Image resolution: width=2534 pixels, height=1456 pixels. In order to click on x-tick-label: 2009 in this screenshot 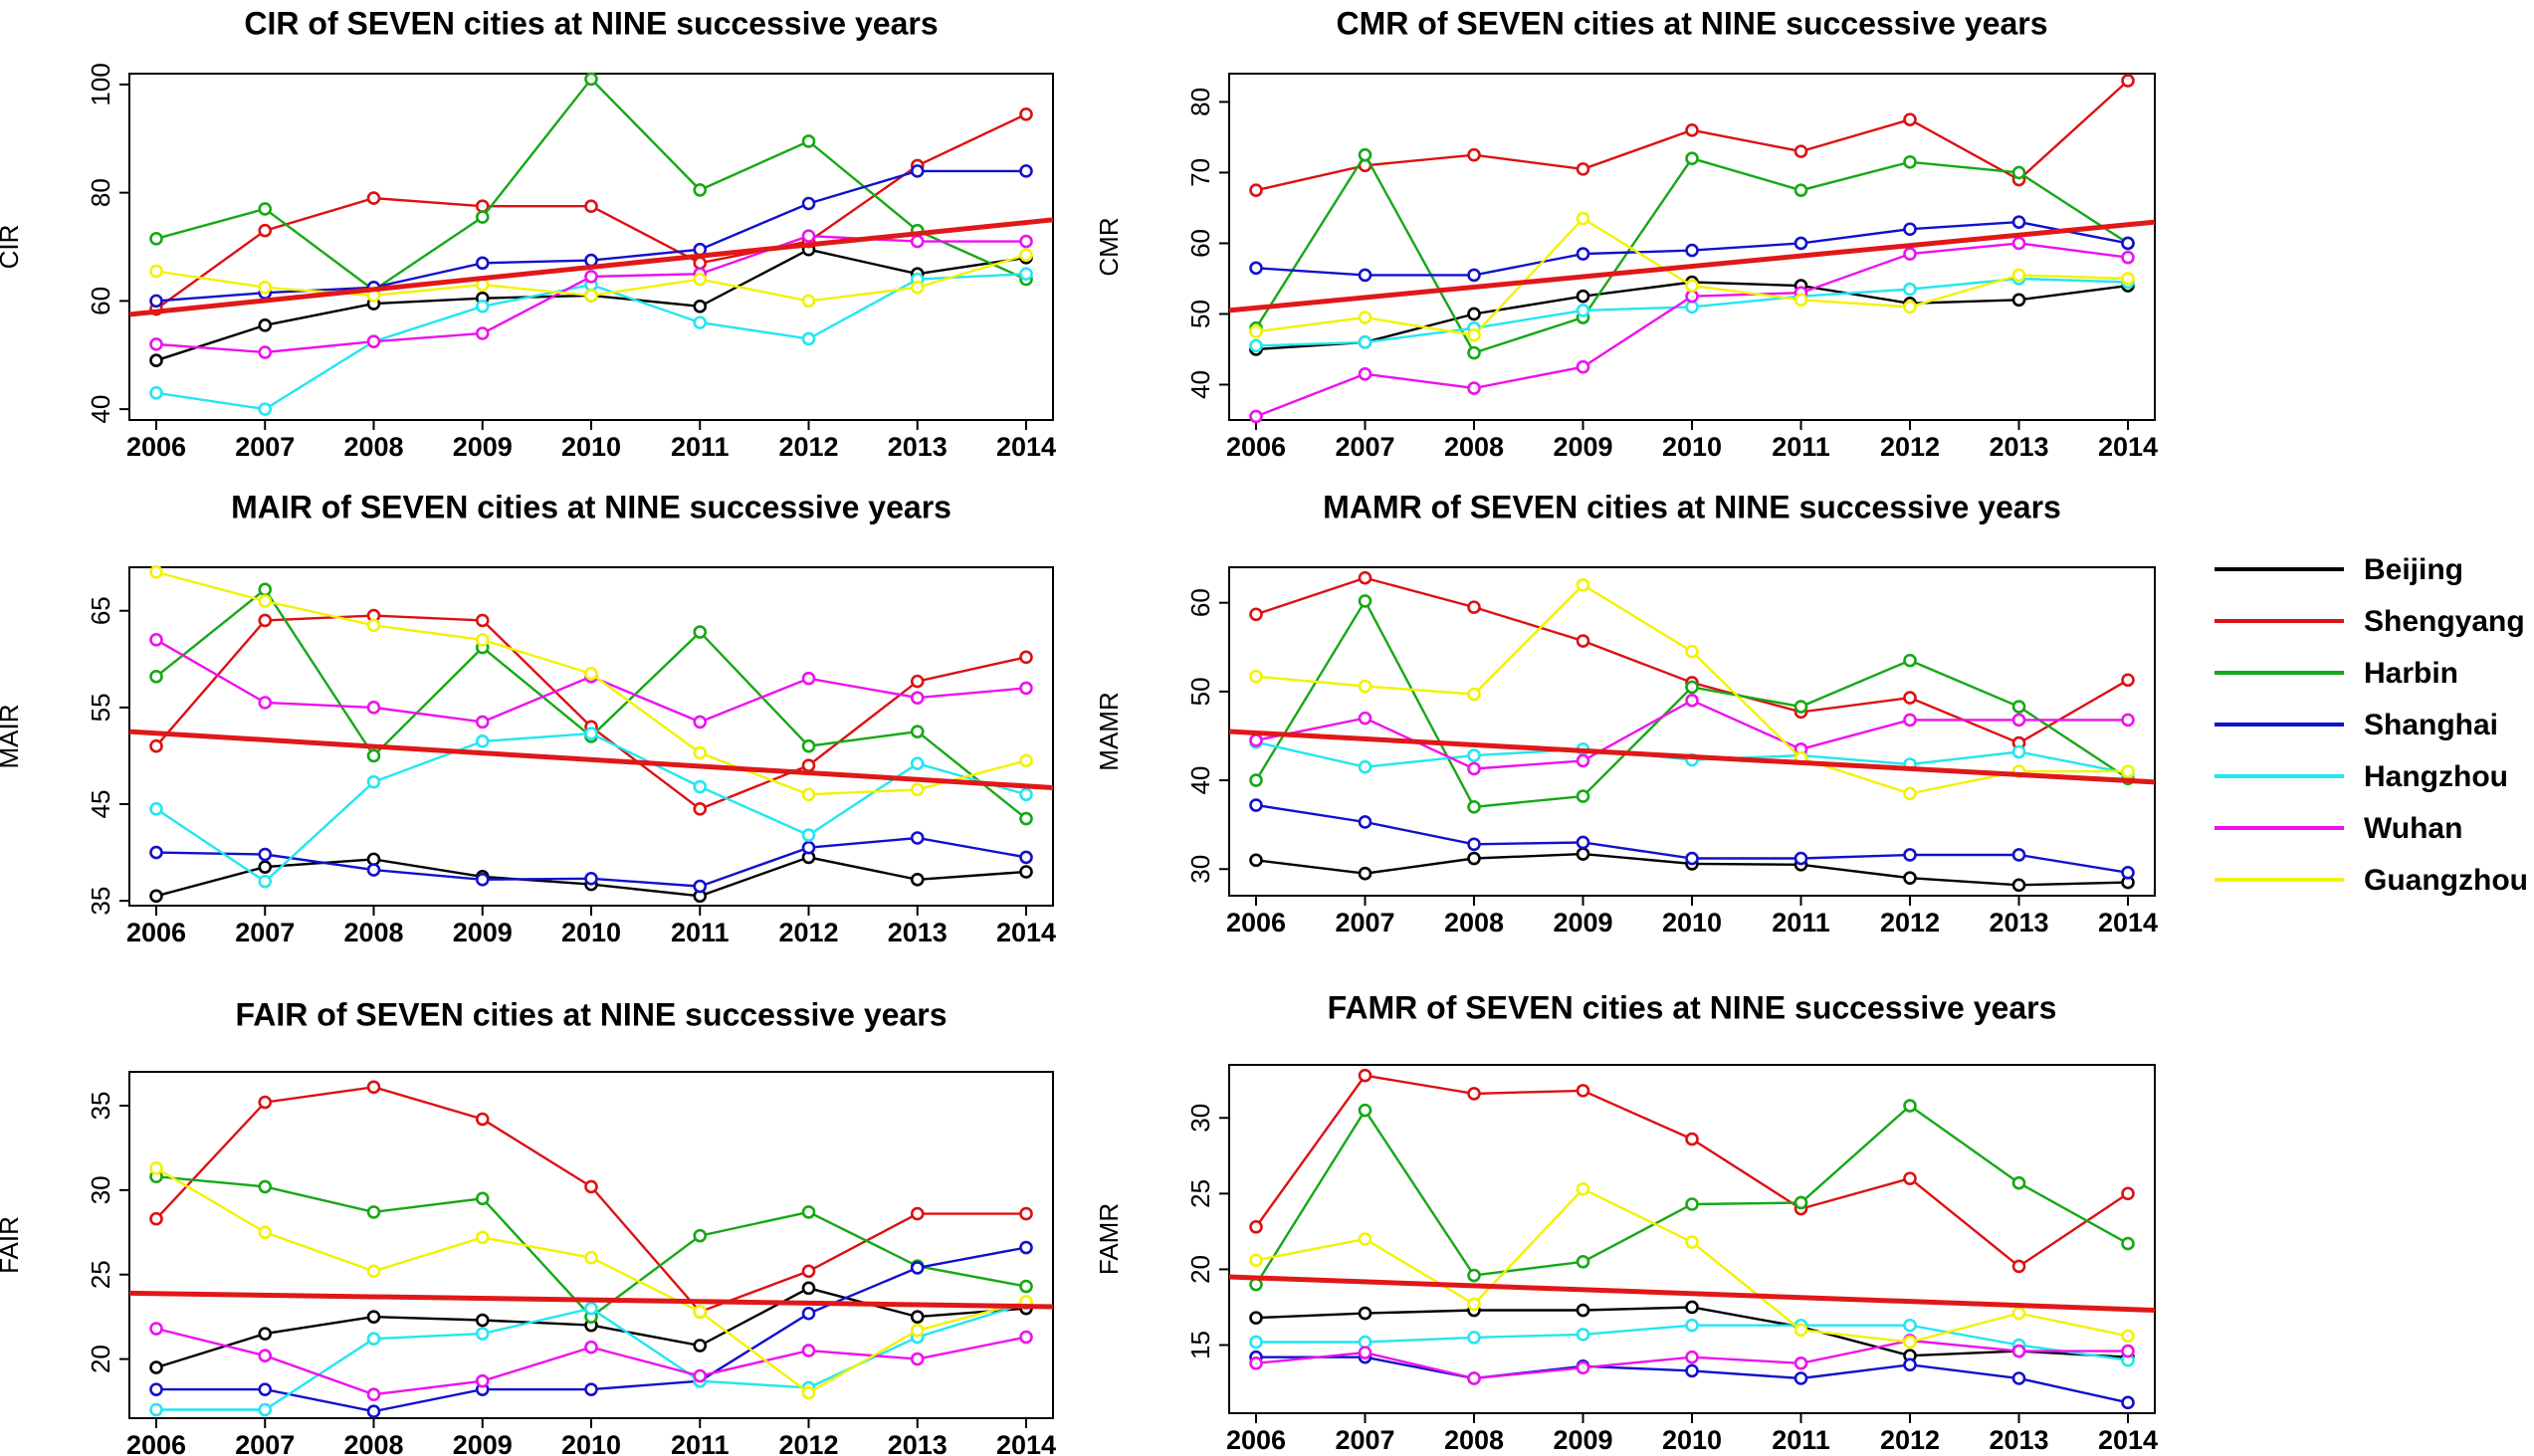, I will do `click(483, 1443)`.